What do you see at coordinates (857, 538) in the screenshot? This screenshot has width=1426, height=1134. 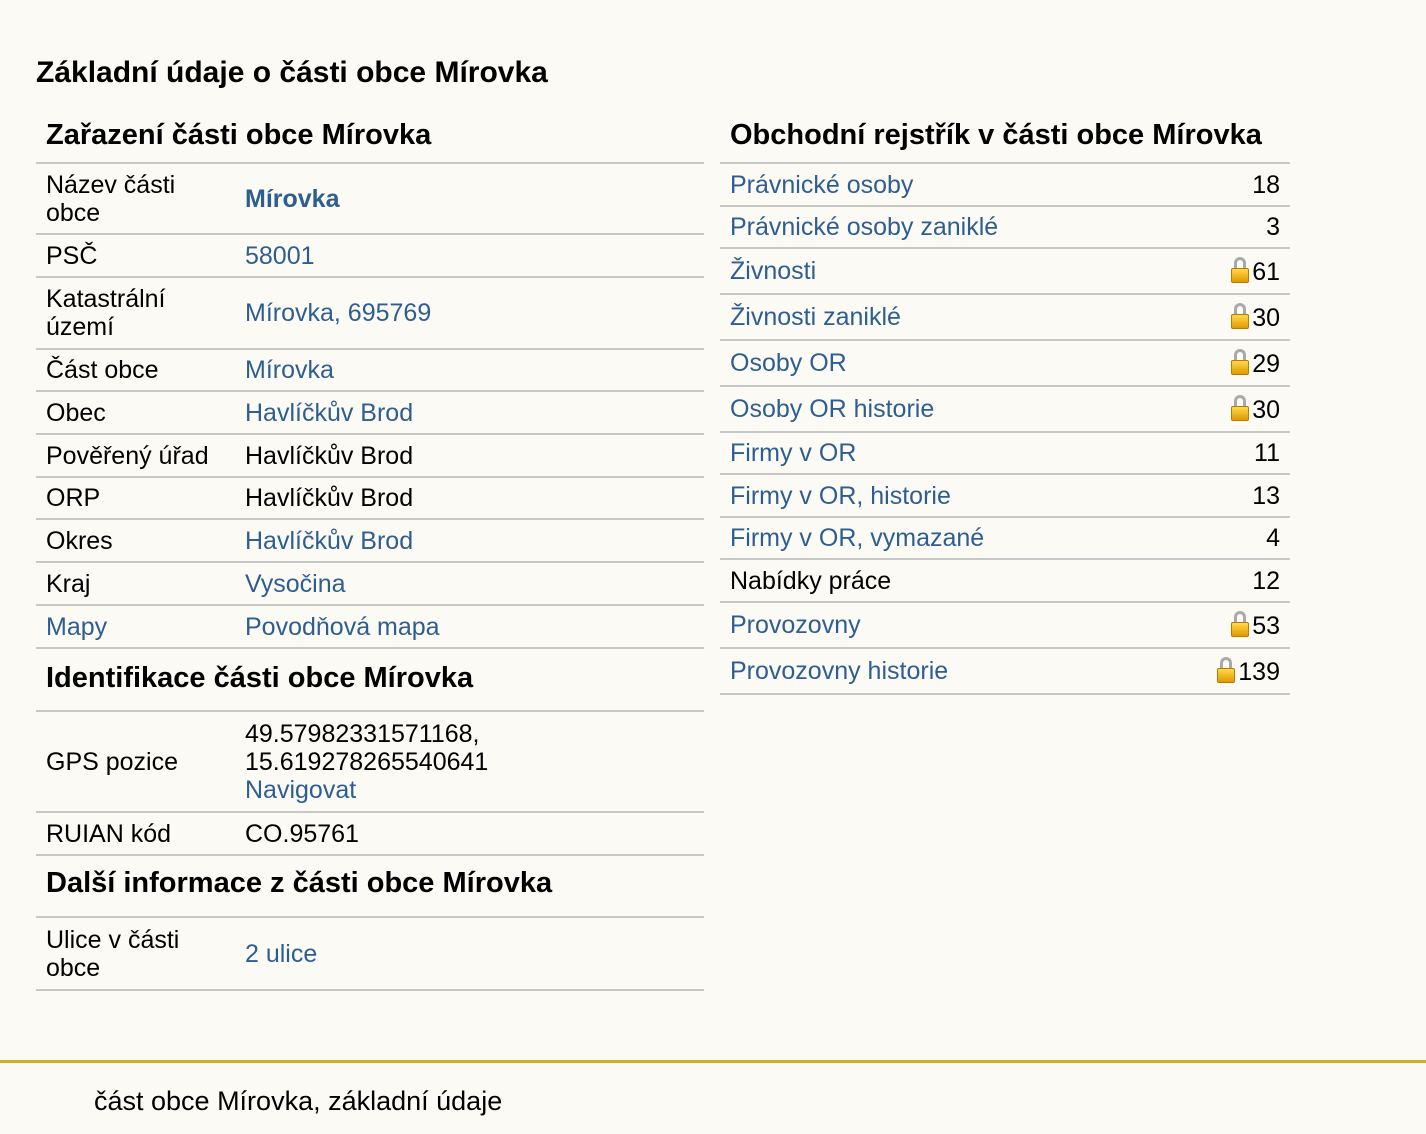 I see `firmy-v-or-vymazane-link: Firmy v OR, vymazané` at bounding box center [857, 538].